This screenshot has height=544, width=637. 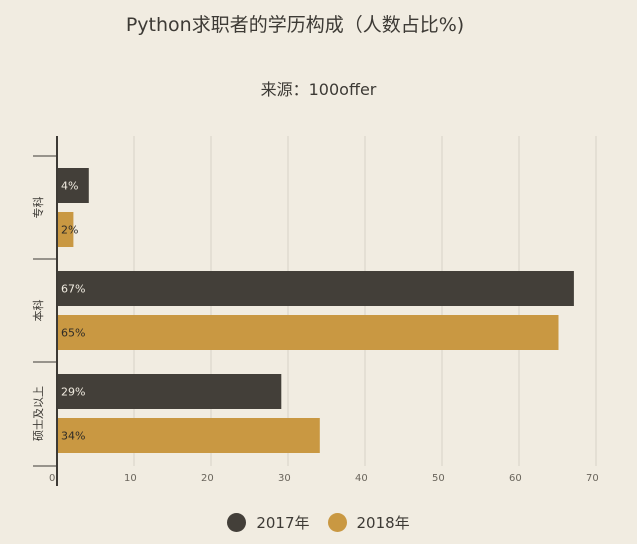 What do you see at coordinates (237, 522) in the screenshot?
I see `legend-swatch-2017` at bounding box center [237, 522].